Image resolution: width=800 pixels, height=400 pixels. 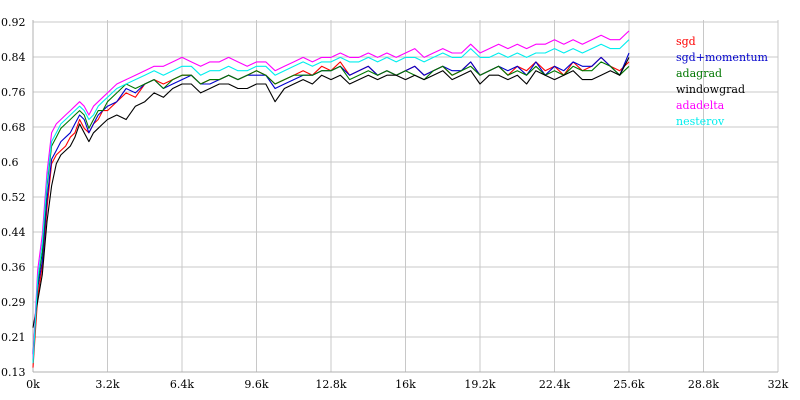 I want to click on legend-entry-sgd-momentum: sgd+momentum, so click(x=722, y=57).